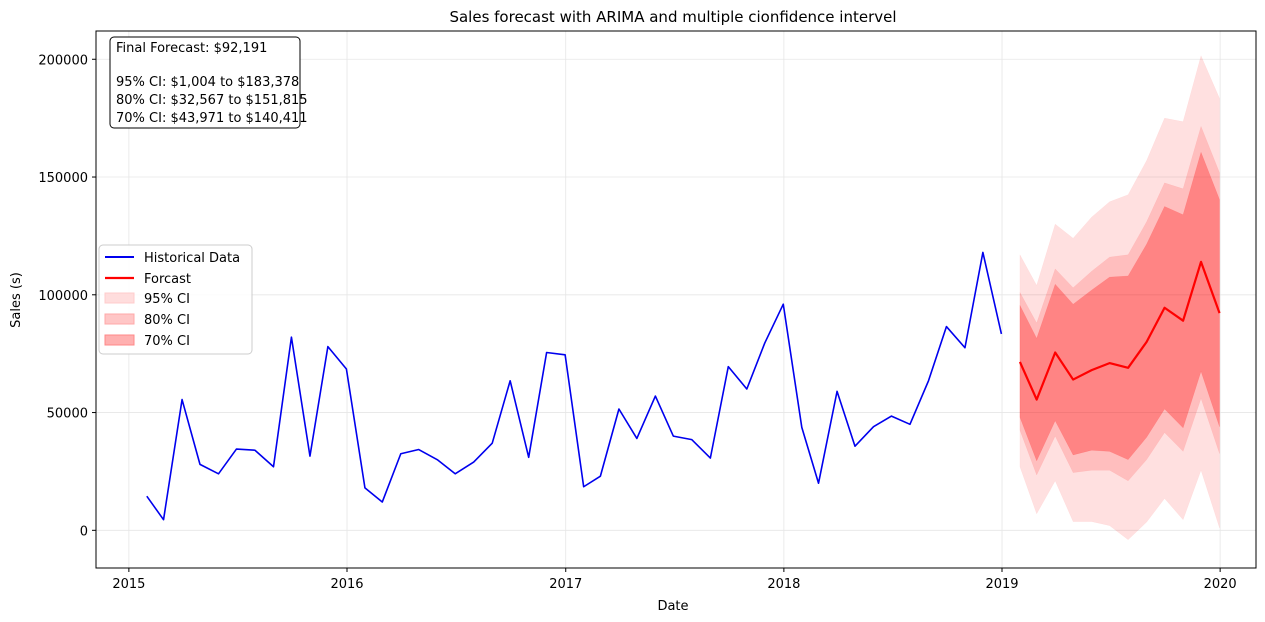 The image size is (1265, 622). Describe the element at coordinates (119, 298) in the screenshot. I see `legend-swatch-ci95` at that location.